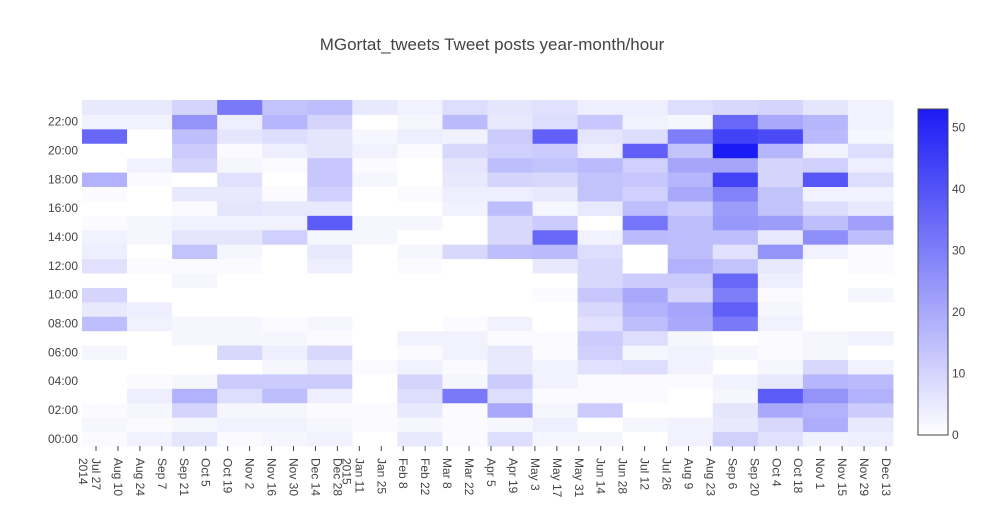 This screenshot has width=985, height=530. Describe the element at coordinates (689, 474) in the screenshot. I see `x-tick-label: Aug 9` at that location.